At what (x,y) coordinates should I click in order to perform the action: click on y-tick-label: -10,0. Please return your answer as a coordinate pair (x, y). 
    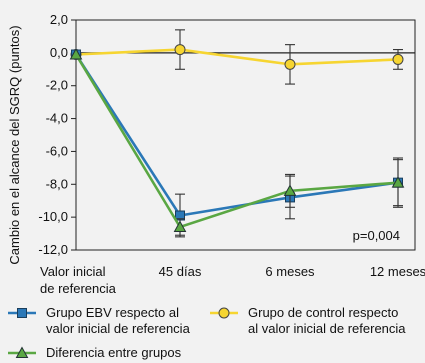
    Looking at the image, I should click on (53, 216).